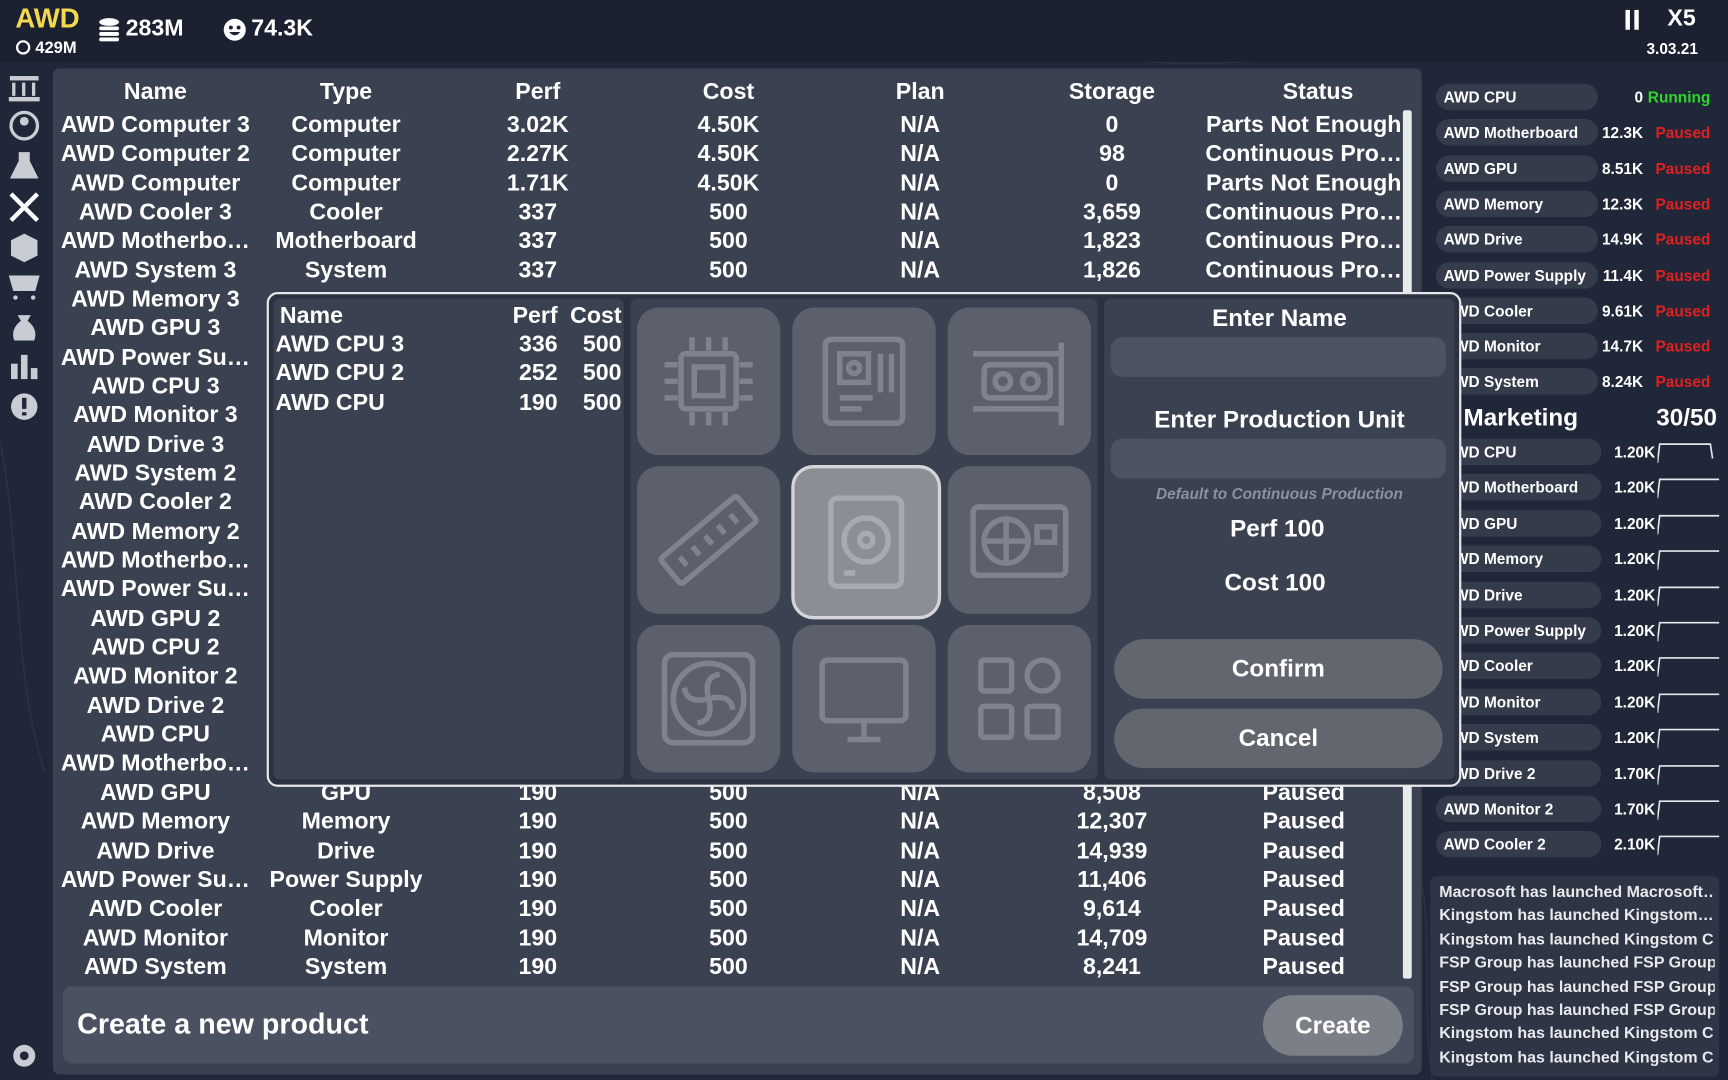  Describe the element at coordinates (24, 406) in the screenshot. I see `nav-alerts` at that location.